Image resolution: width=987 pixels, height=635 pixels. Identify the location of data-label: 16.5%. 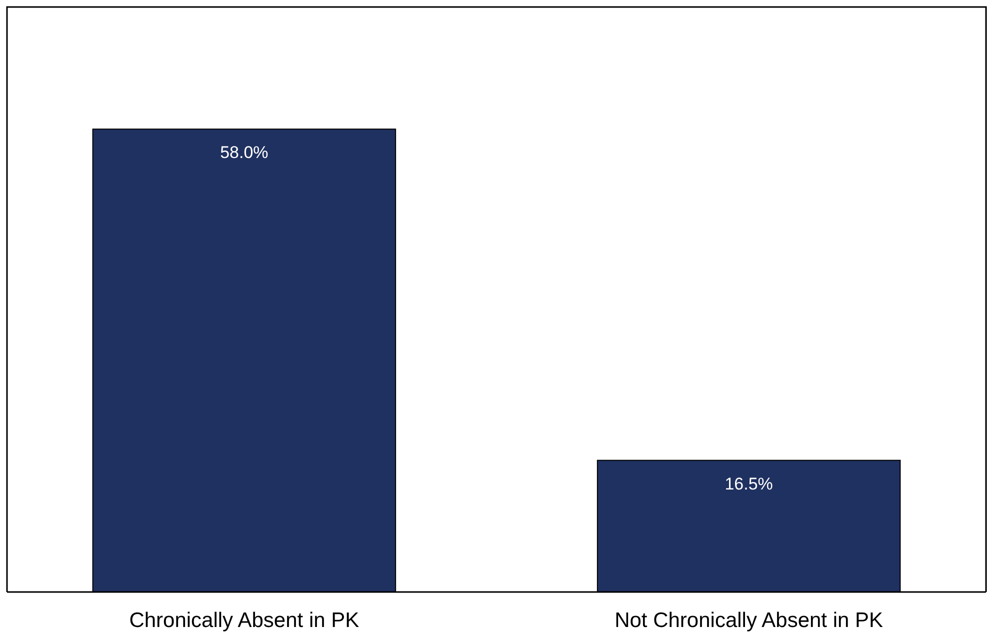
(748, 484).